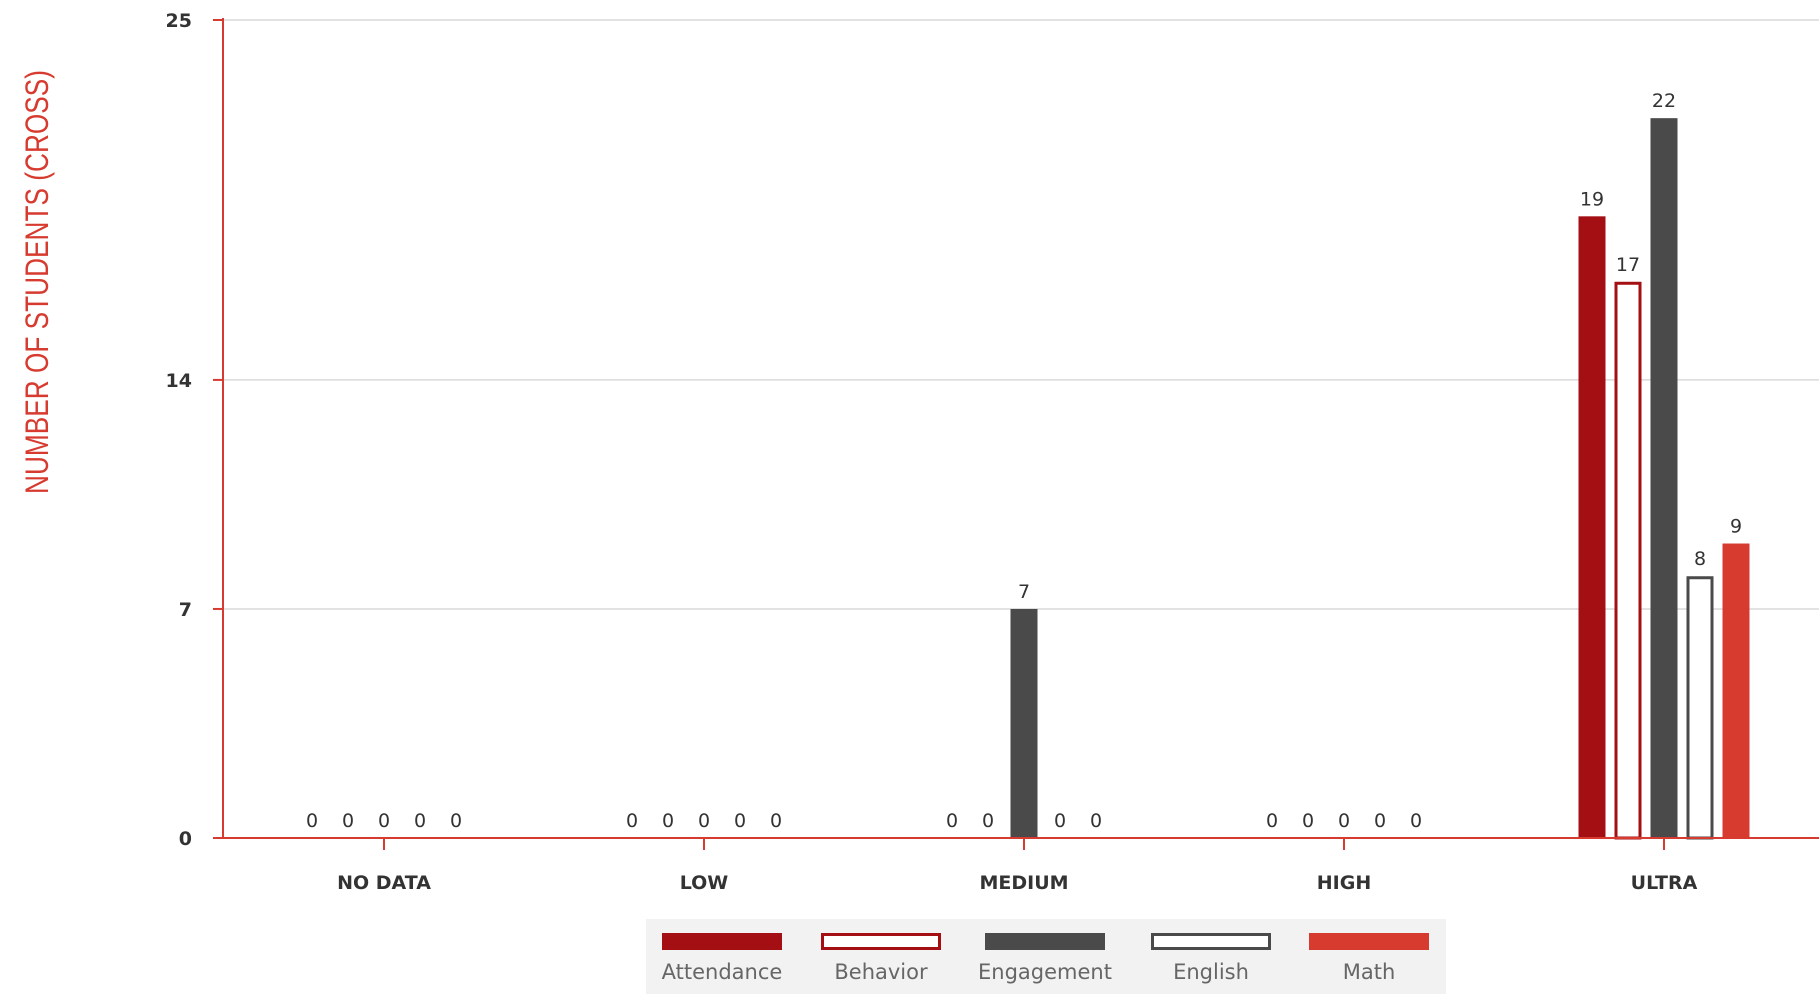  I want to click on x-tick-label: HIGH, so click(1344, 883).